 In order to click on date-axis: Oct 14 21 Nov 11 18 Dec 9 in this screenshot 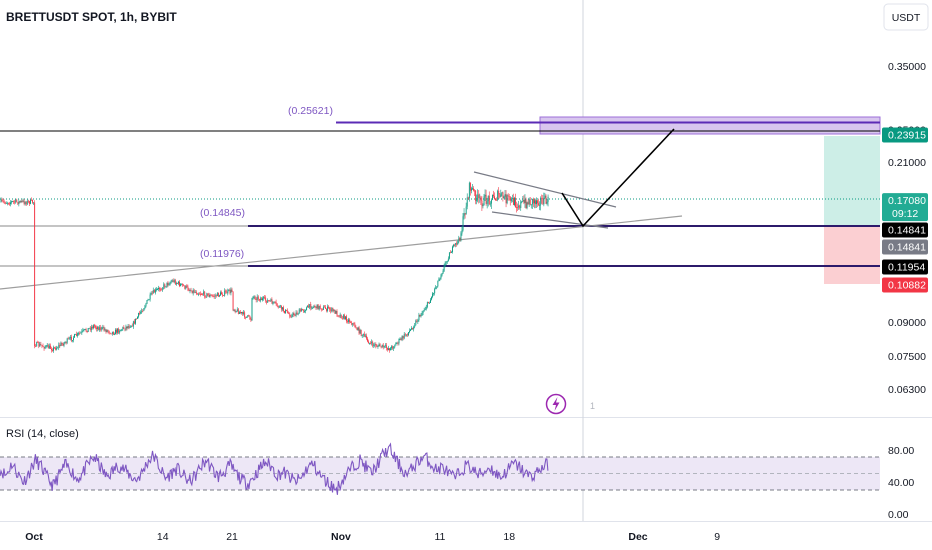, I will do `click(372, 537)`.